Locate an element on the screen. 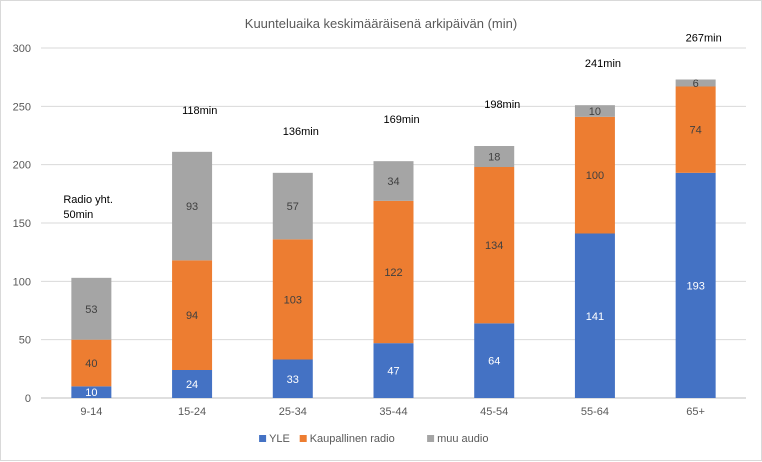  data-label: 134 is located at coordinates (494, 246).